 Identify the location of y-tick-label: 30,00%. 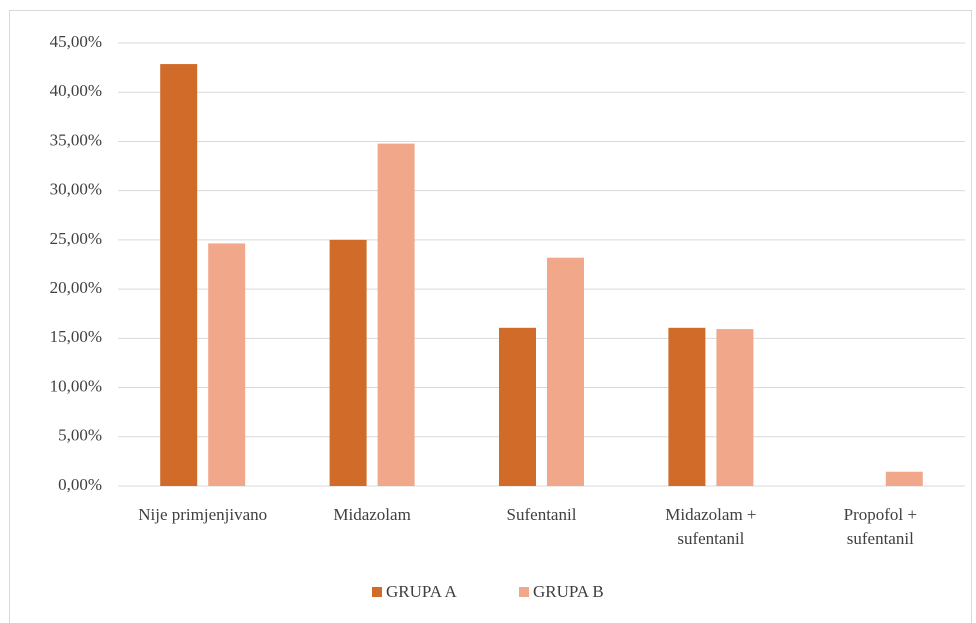
(76, 189).